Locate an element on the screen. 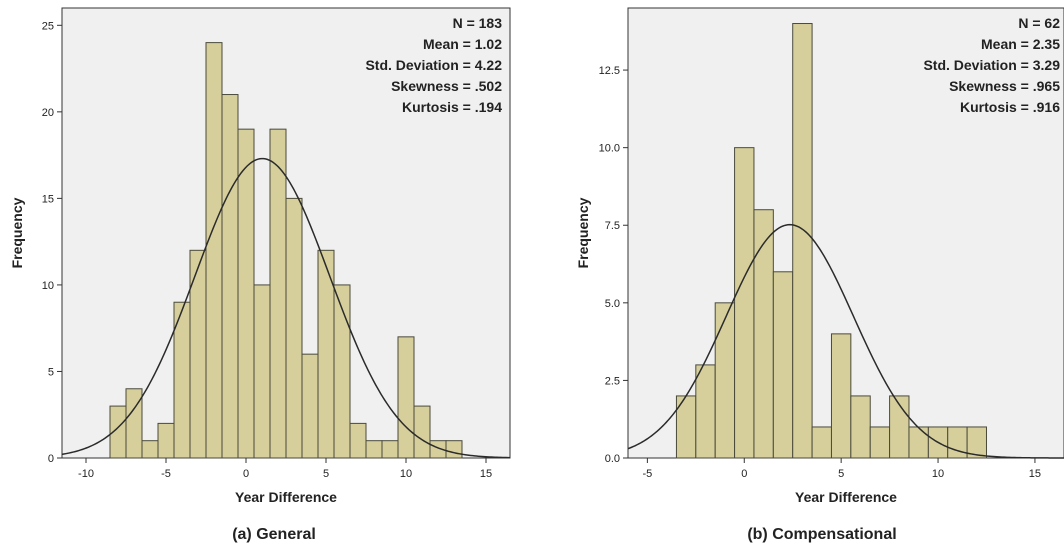 This screenshot has height=560, width=1064. y-tick-label: 25 is located at coordinates (48, 26).